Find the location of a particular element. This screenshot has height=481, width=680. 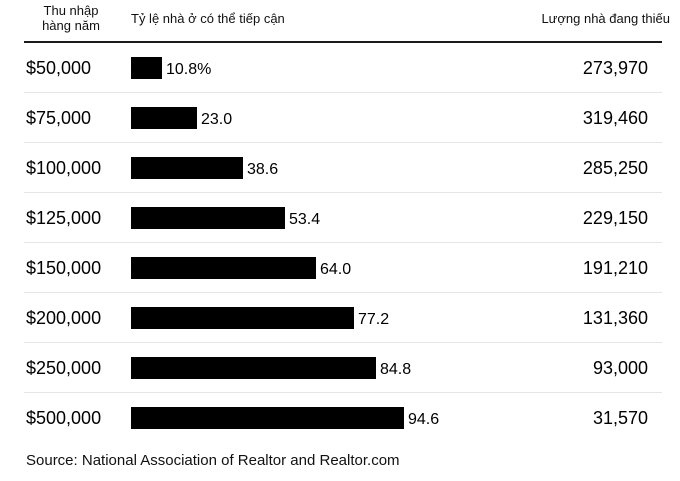

shortage-value: 191,210 is located at coordinates (615, 268).